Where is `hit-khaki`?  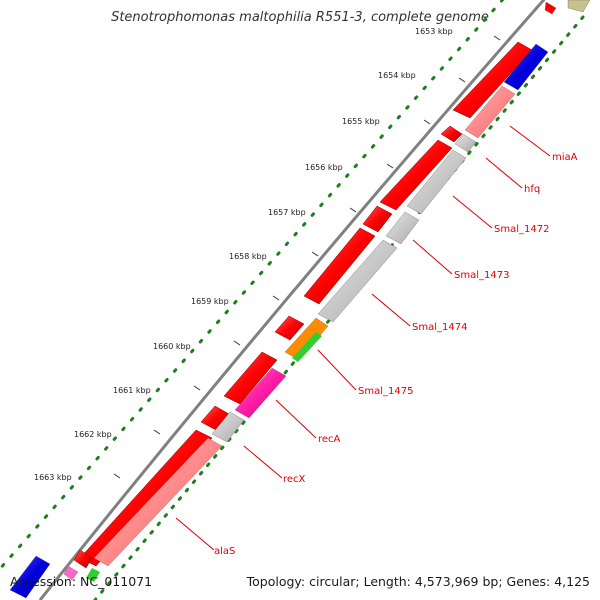
hit-khaki is located at coordinates (579, 6).